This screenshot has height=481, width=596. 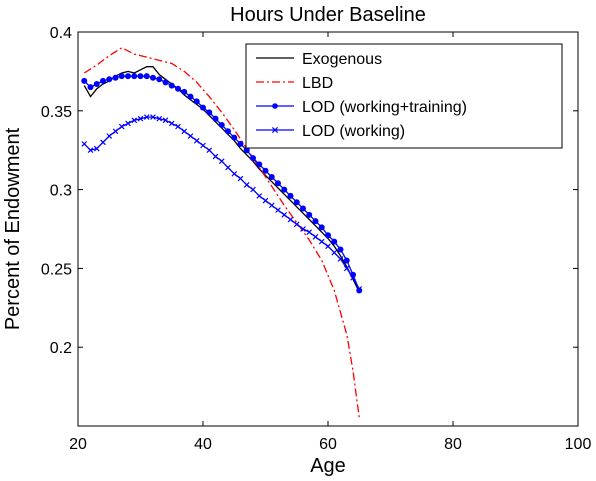 I want to click on legend-label: LOD (working+training), so click(x=384, y=107).